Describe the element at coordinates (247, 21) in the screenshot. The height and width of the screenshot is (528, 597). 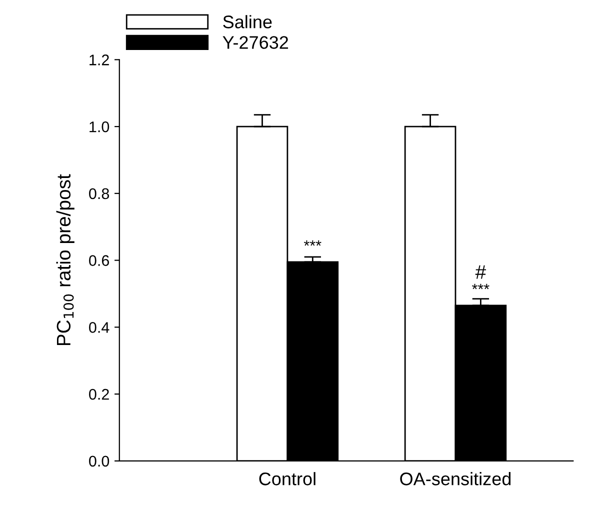
I see `legend-label: Saline` at that location.